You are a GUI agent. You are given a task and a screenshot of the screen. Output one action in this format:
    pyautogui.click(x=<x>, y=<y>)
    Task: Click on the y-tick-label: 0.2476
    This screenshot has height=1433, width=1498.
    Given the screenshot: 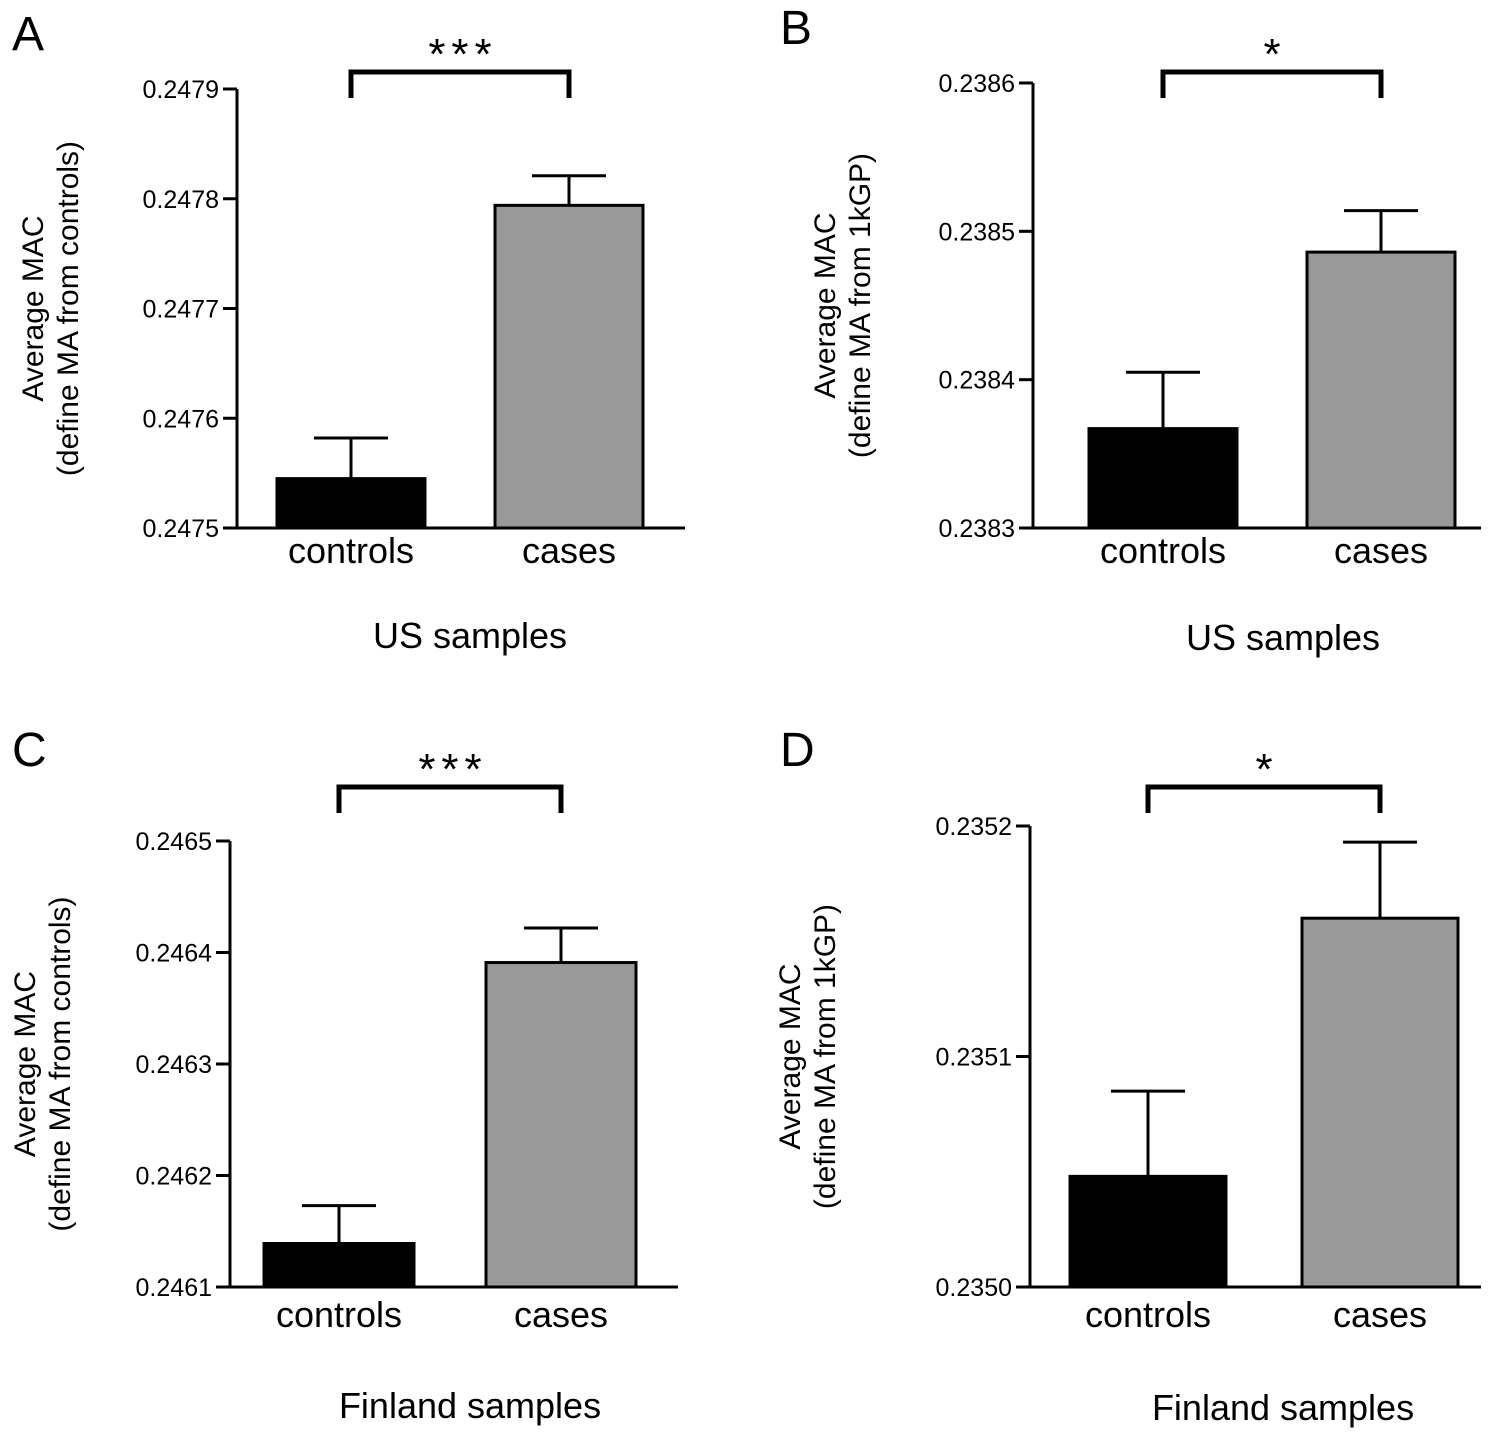 What is the action you would take?
    pyautogui.click(x=181, y=419)
    